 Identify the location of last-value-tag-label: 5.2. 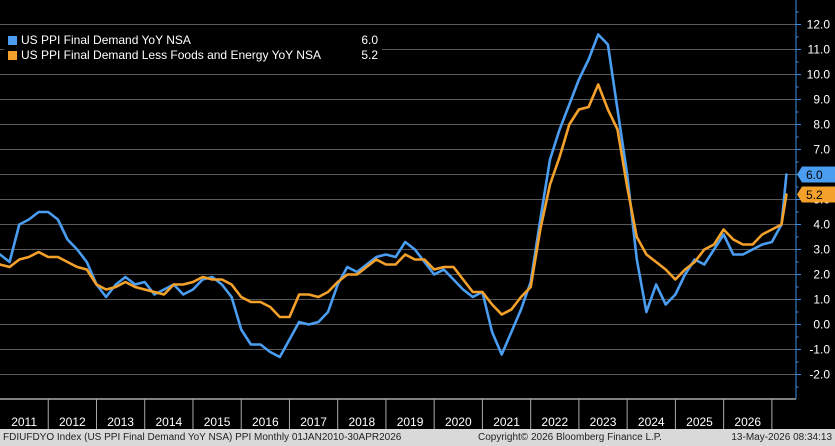
(814, 195).